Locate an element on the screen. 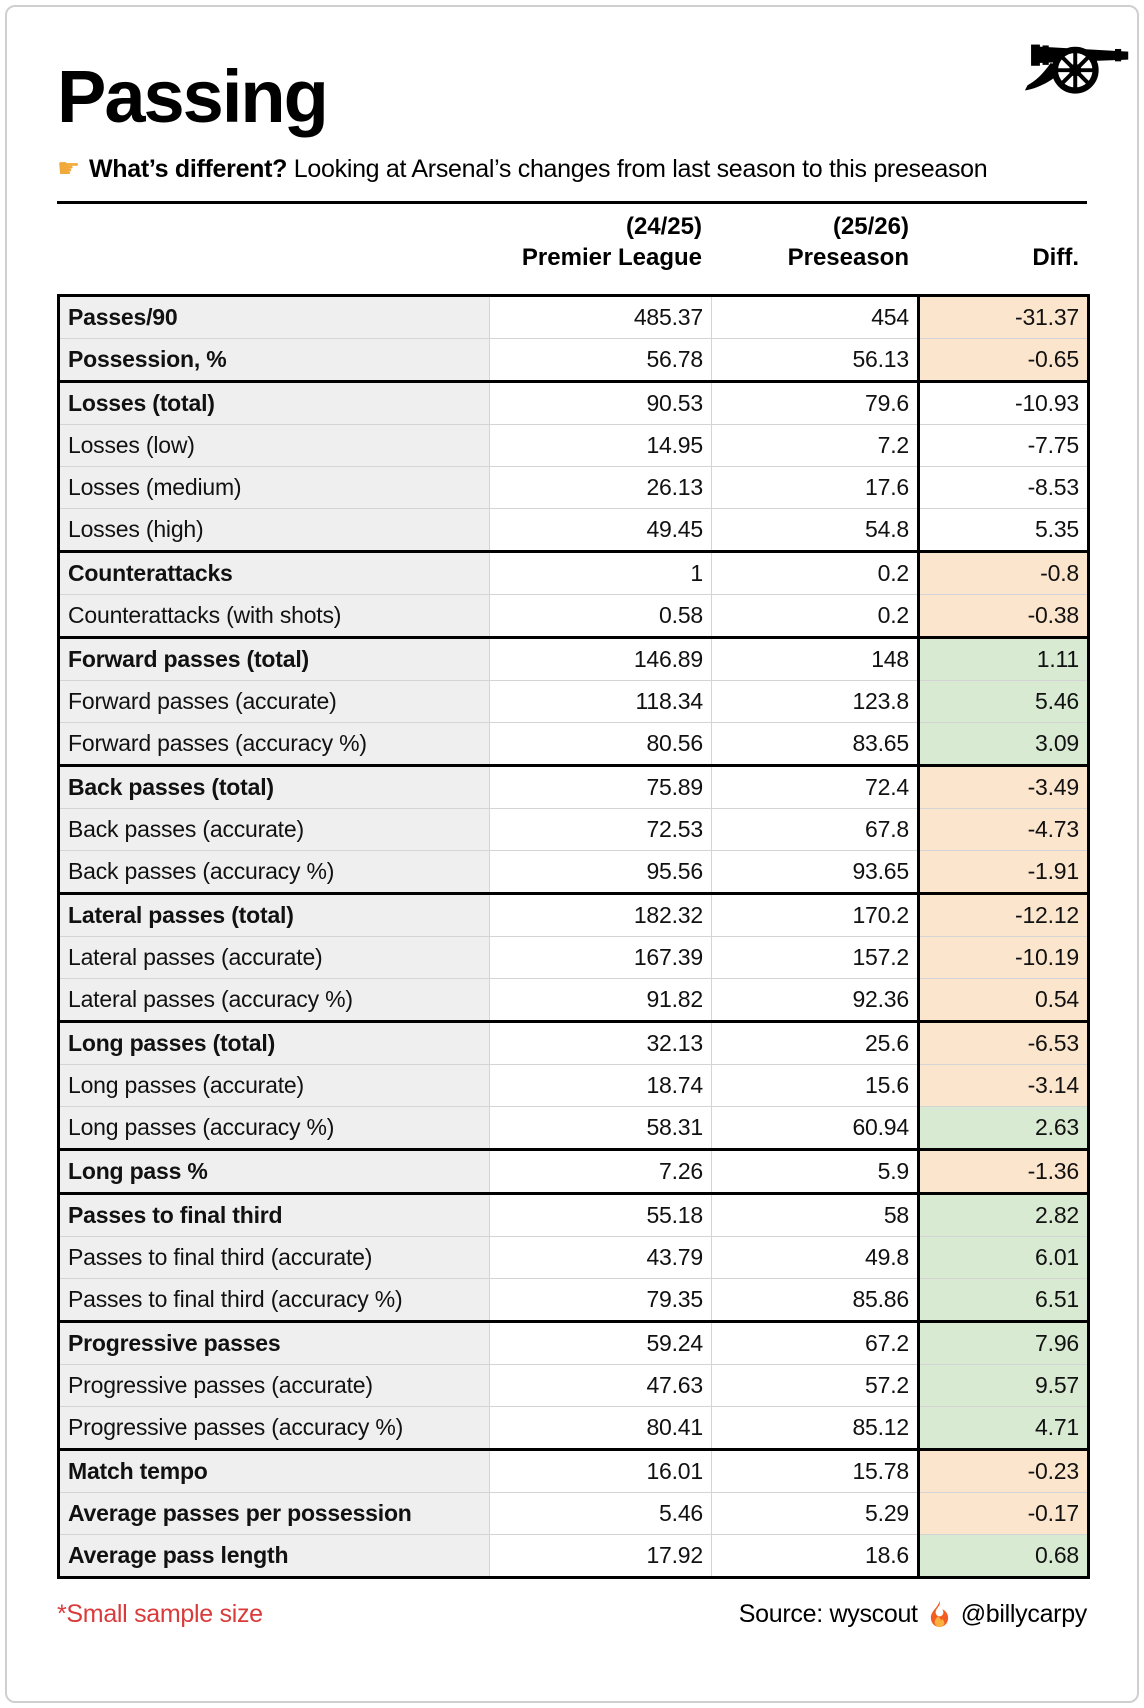 The width and height of the screenshot is (1144, 1708). diff-value: 6.51 is located at coordinates (1003, 1300).